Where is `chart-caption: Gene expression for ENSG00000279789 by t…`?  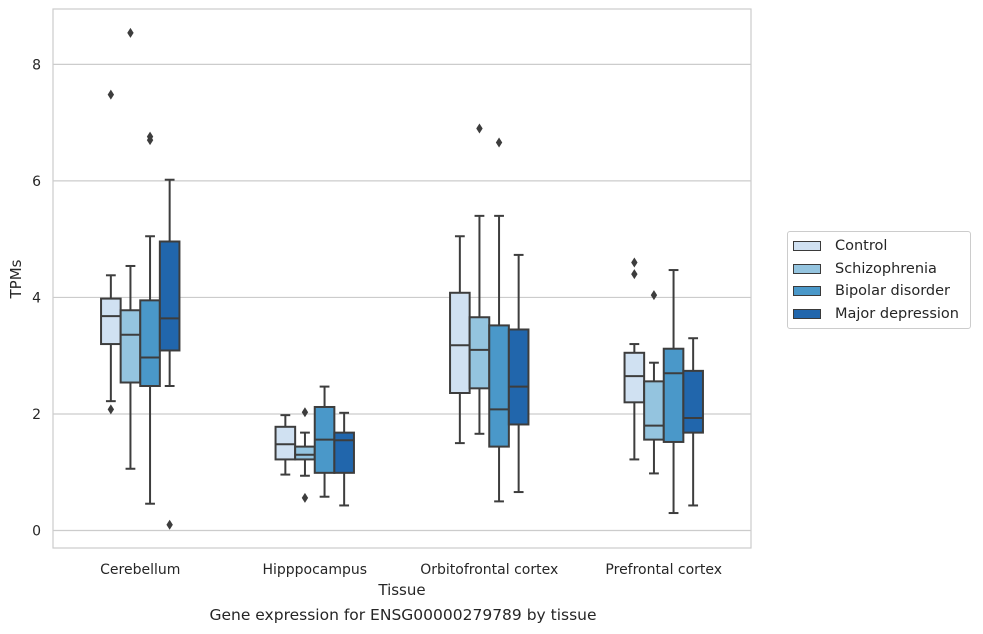
chart-caption: Gene expression for ENSG00000279789 by t… is located at coordinates (403, 615).